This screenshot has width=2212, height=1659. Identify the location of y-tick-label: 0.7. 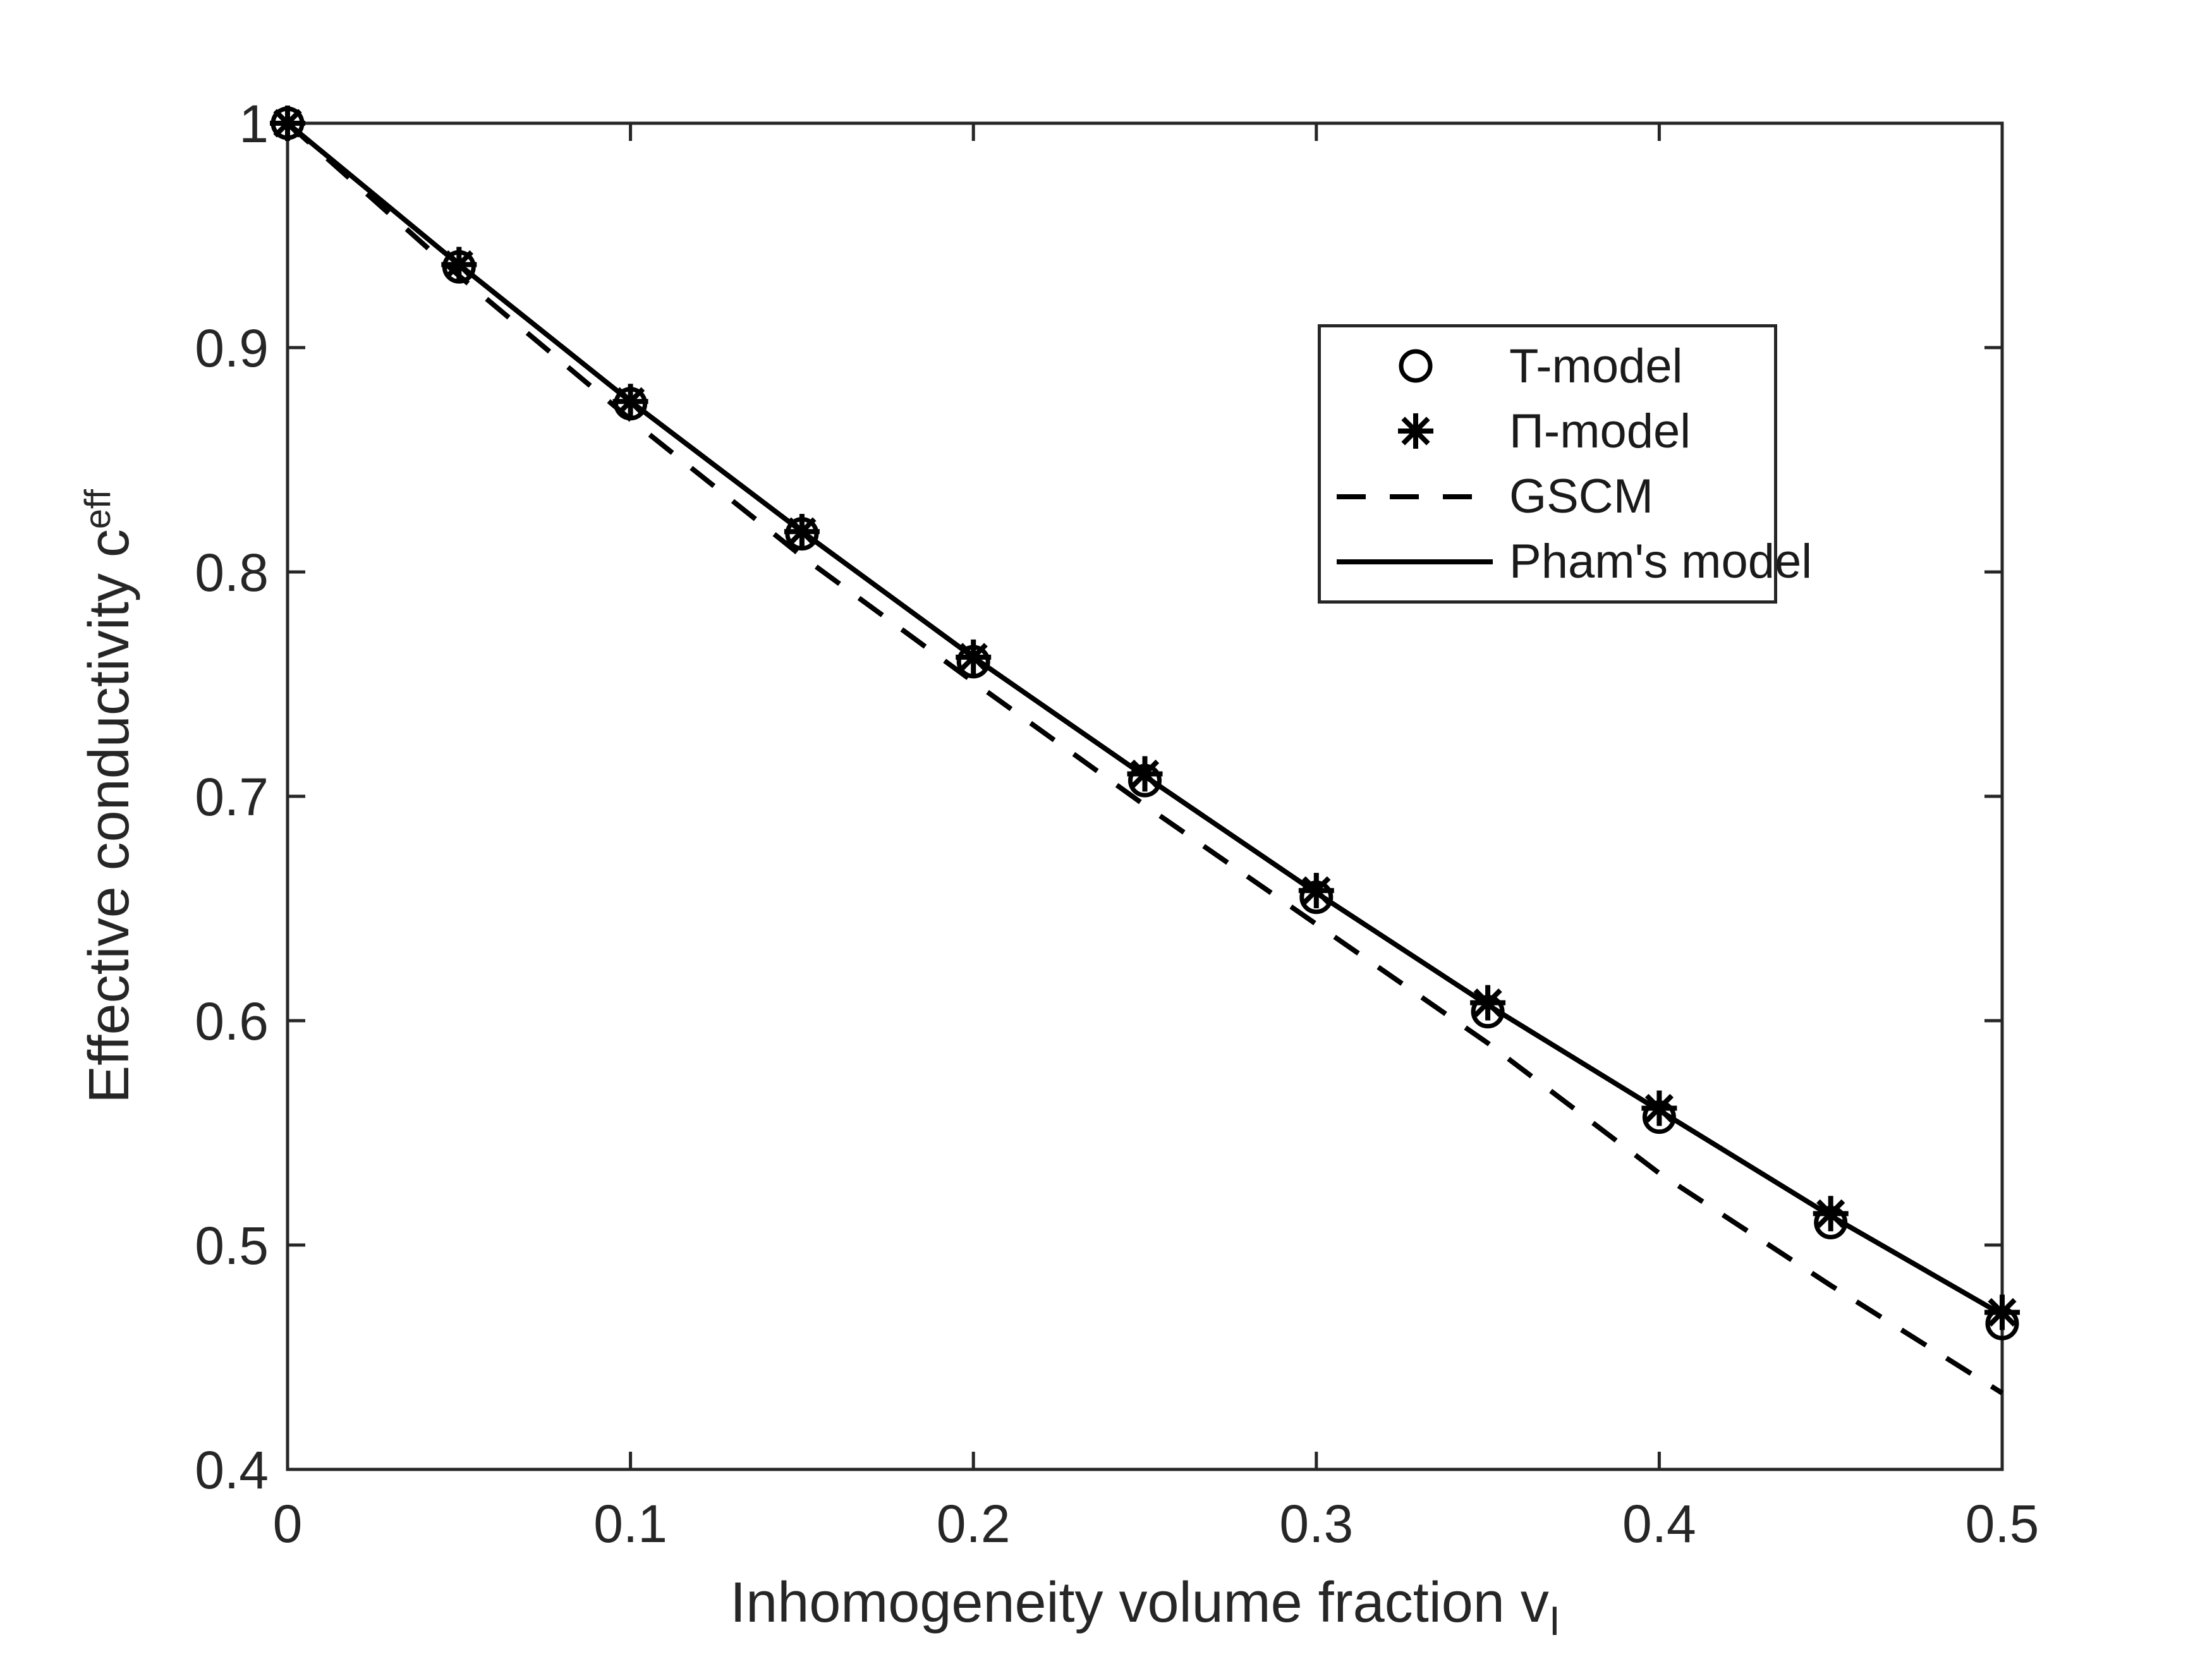
(232, 797).